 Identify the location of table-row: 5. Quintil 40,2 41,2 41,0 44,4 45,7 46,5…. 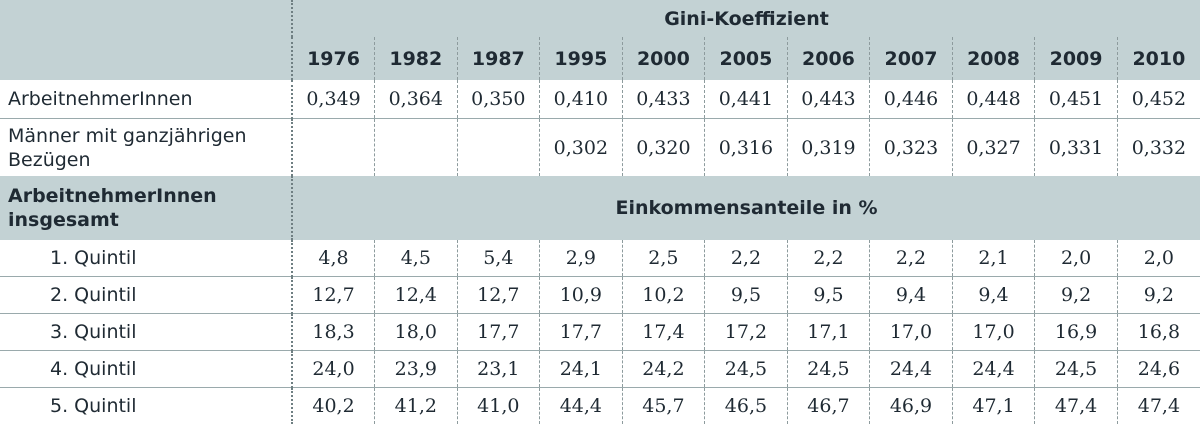
(600, 405).